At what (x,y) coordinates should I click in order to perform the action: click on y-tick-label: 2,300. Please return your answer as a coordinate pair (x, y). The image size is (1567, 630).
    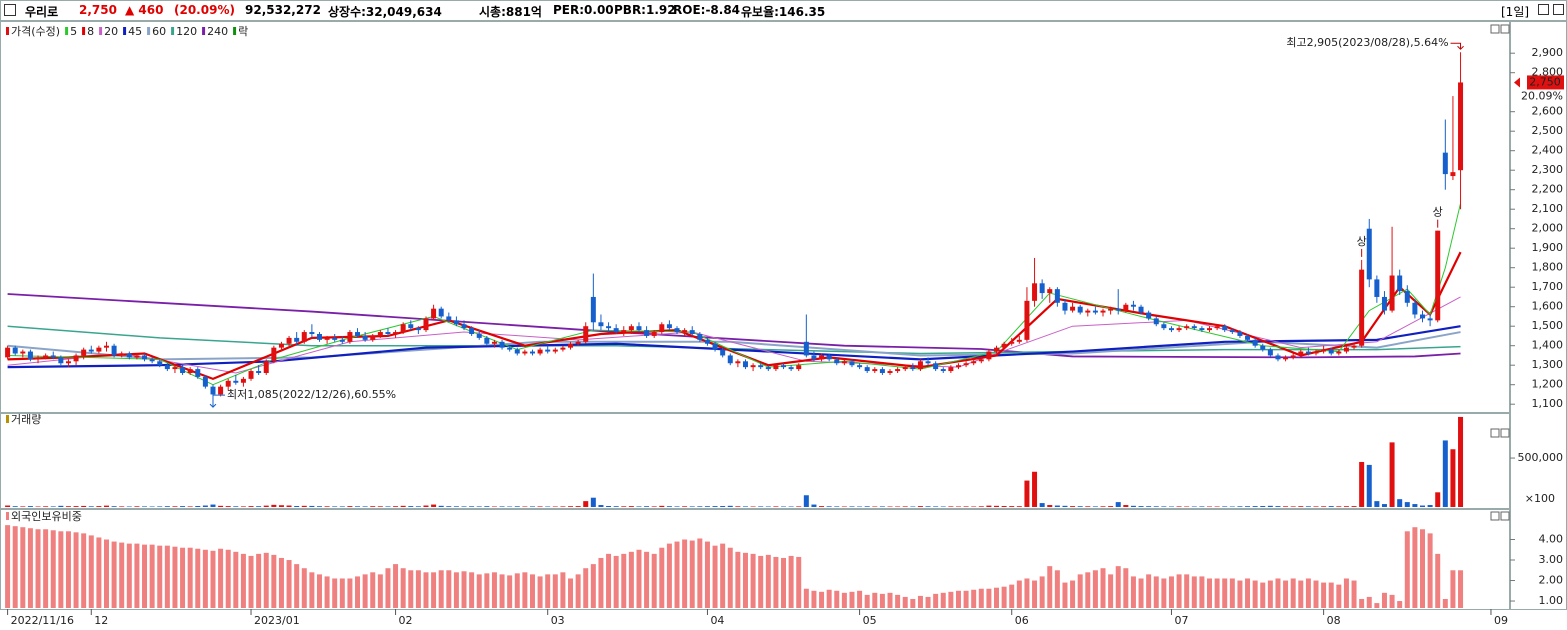
    Looking at the image, I should click on (1548, 169).